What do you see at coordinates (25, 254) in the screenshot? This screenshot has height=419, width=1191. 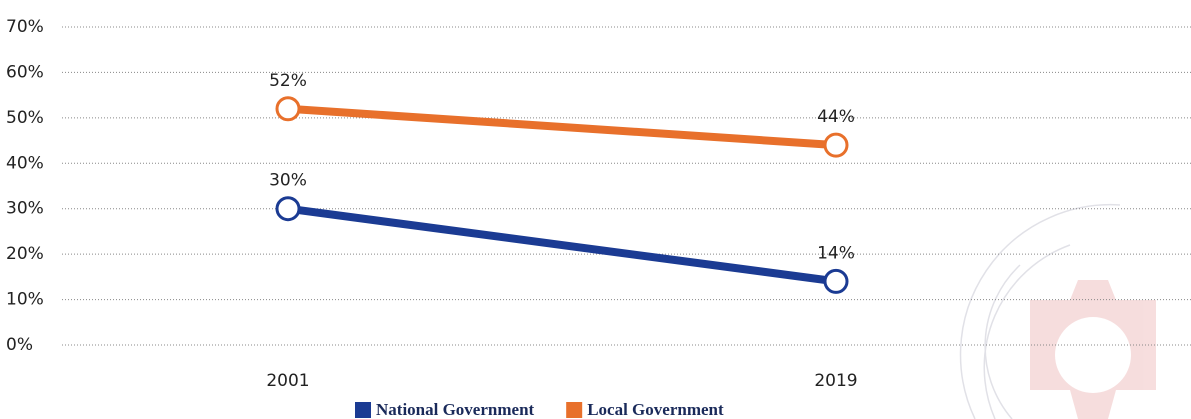 I see `y-tick-label: 20%` at bounding box center [25, 254].